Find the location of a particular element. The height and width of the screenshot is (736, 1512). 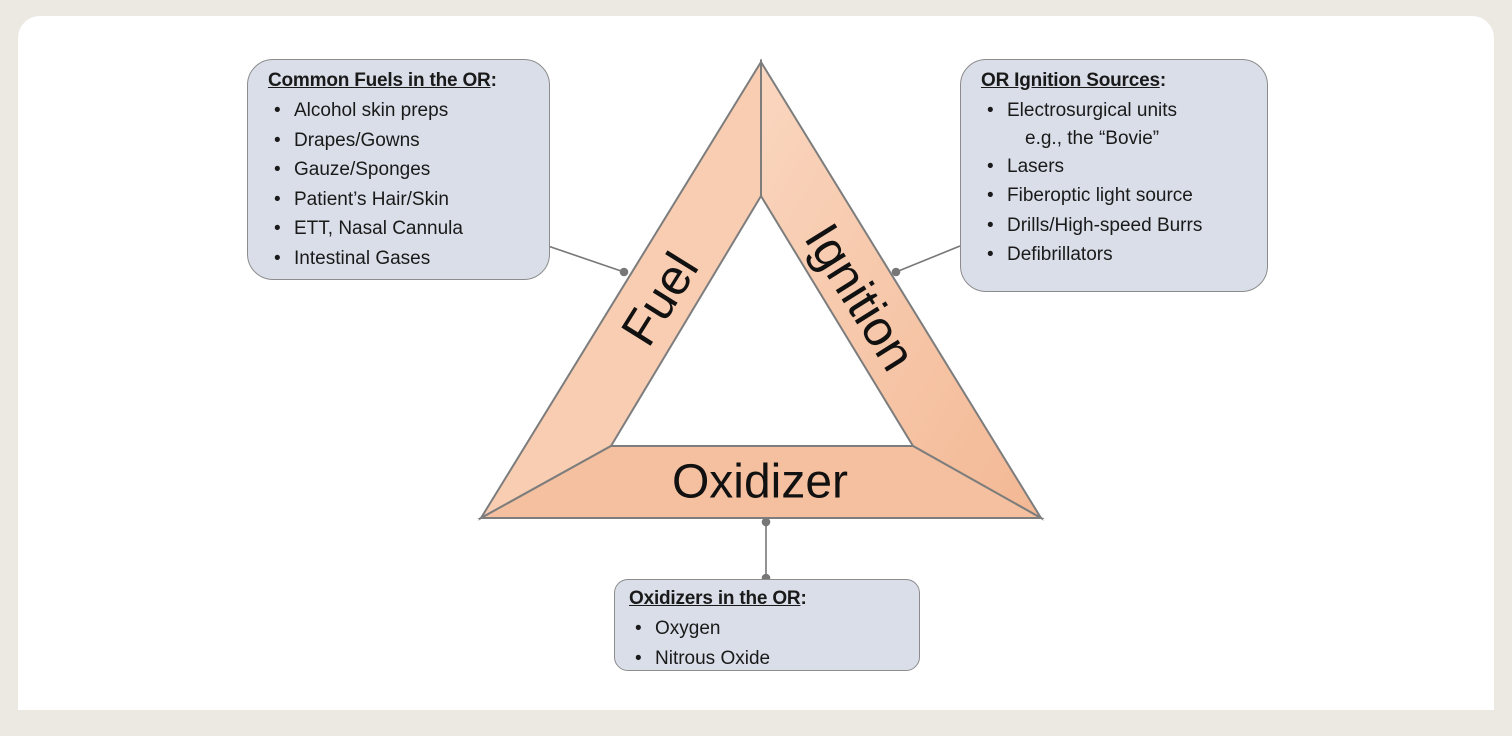

oxidizers-title-text: Oxidizers in the OR is located at coordinates (715, 598).